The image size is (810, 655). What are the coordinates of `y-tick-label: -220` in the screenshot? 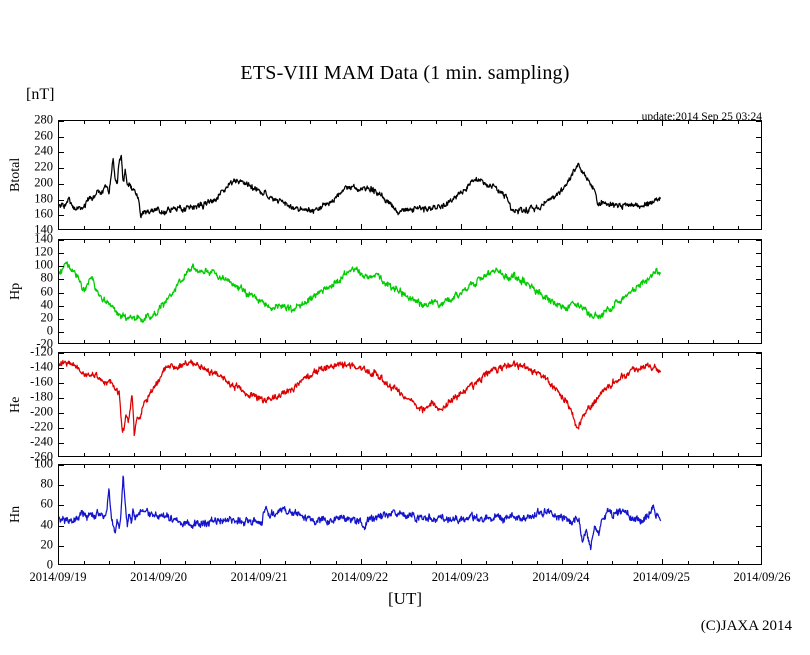 It's located at (41, 426).